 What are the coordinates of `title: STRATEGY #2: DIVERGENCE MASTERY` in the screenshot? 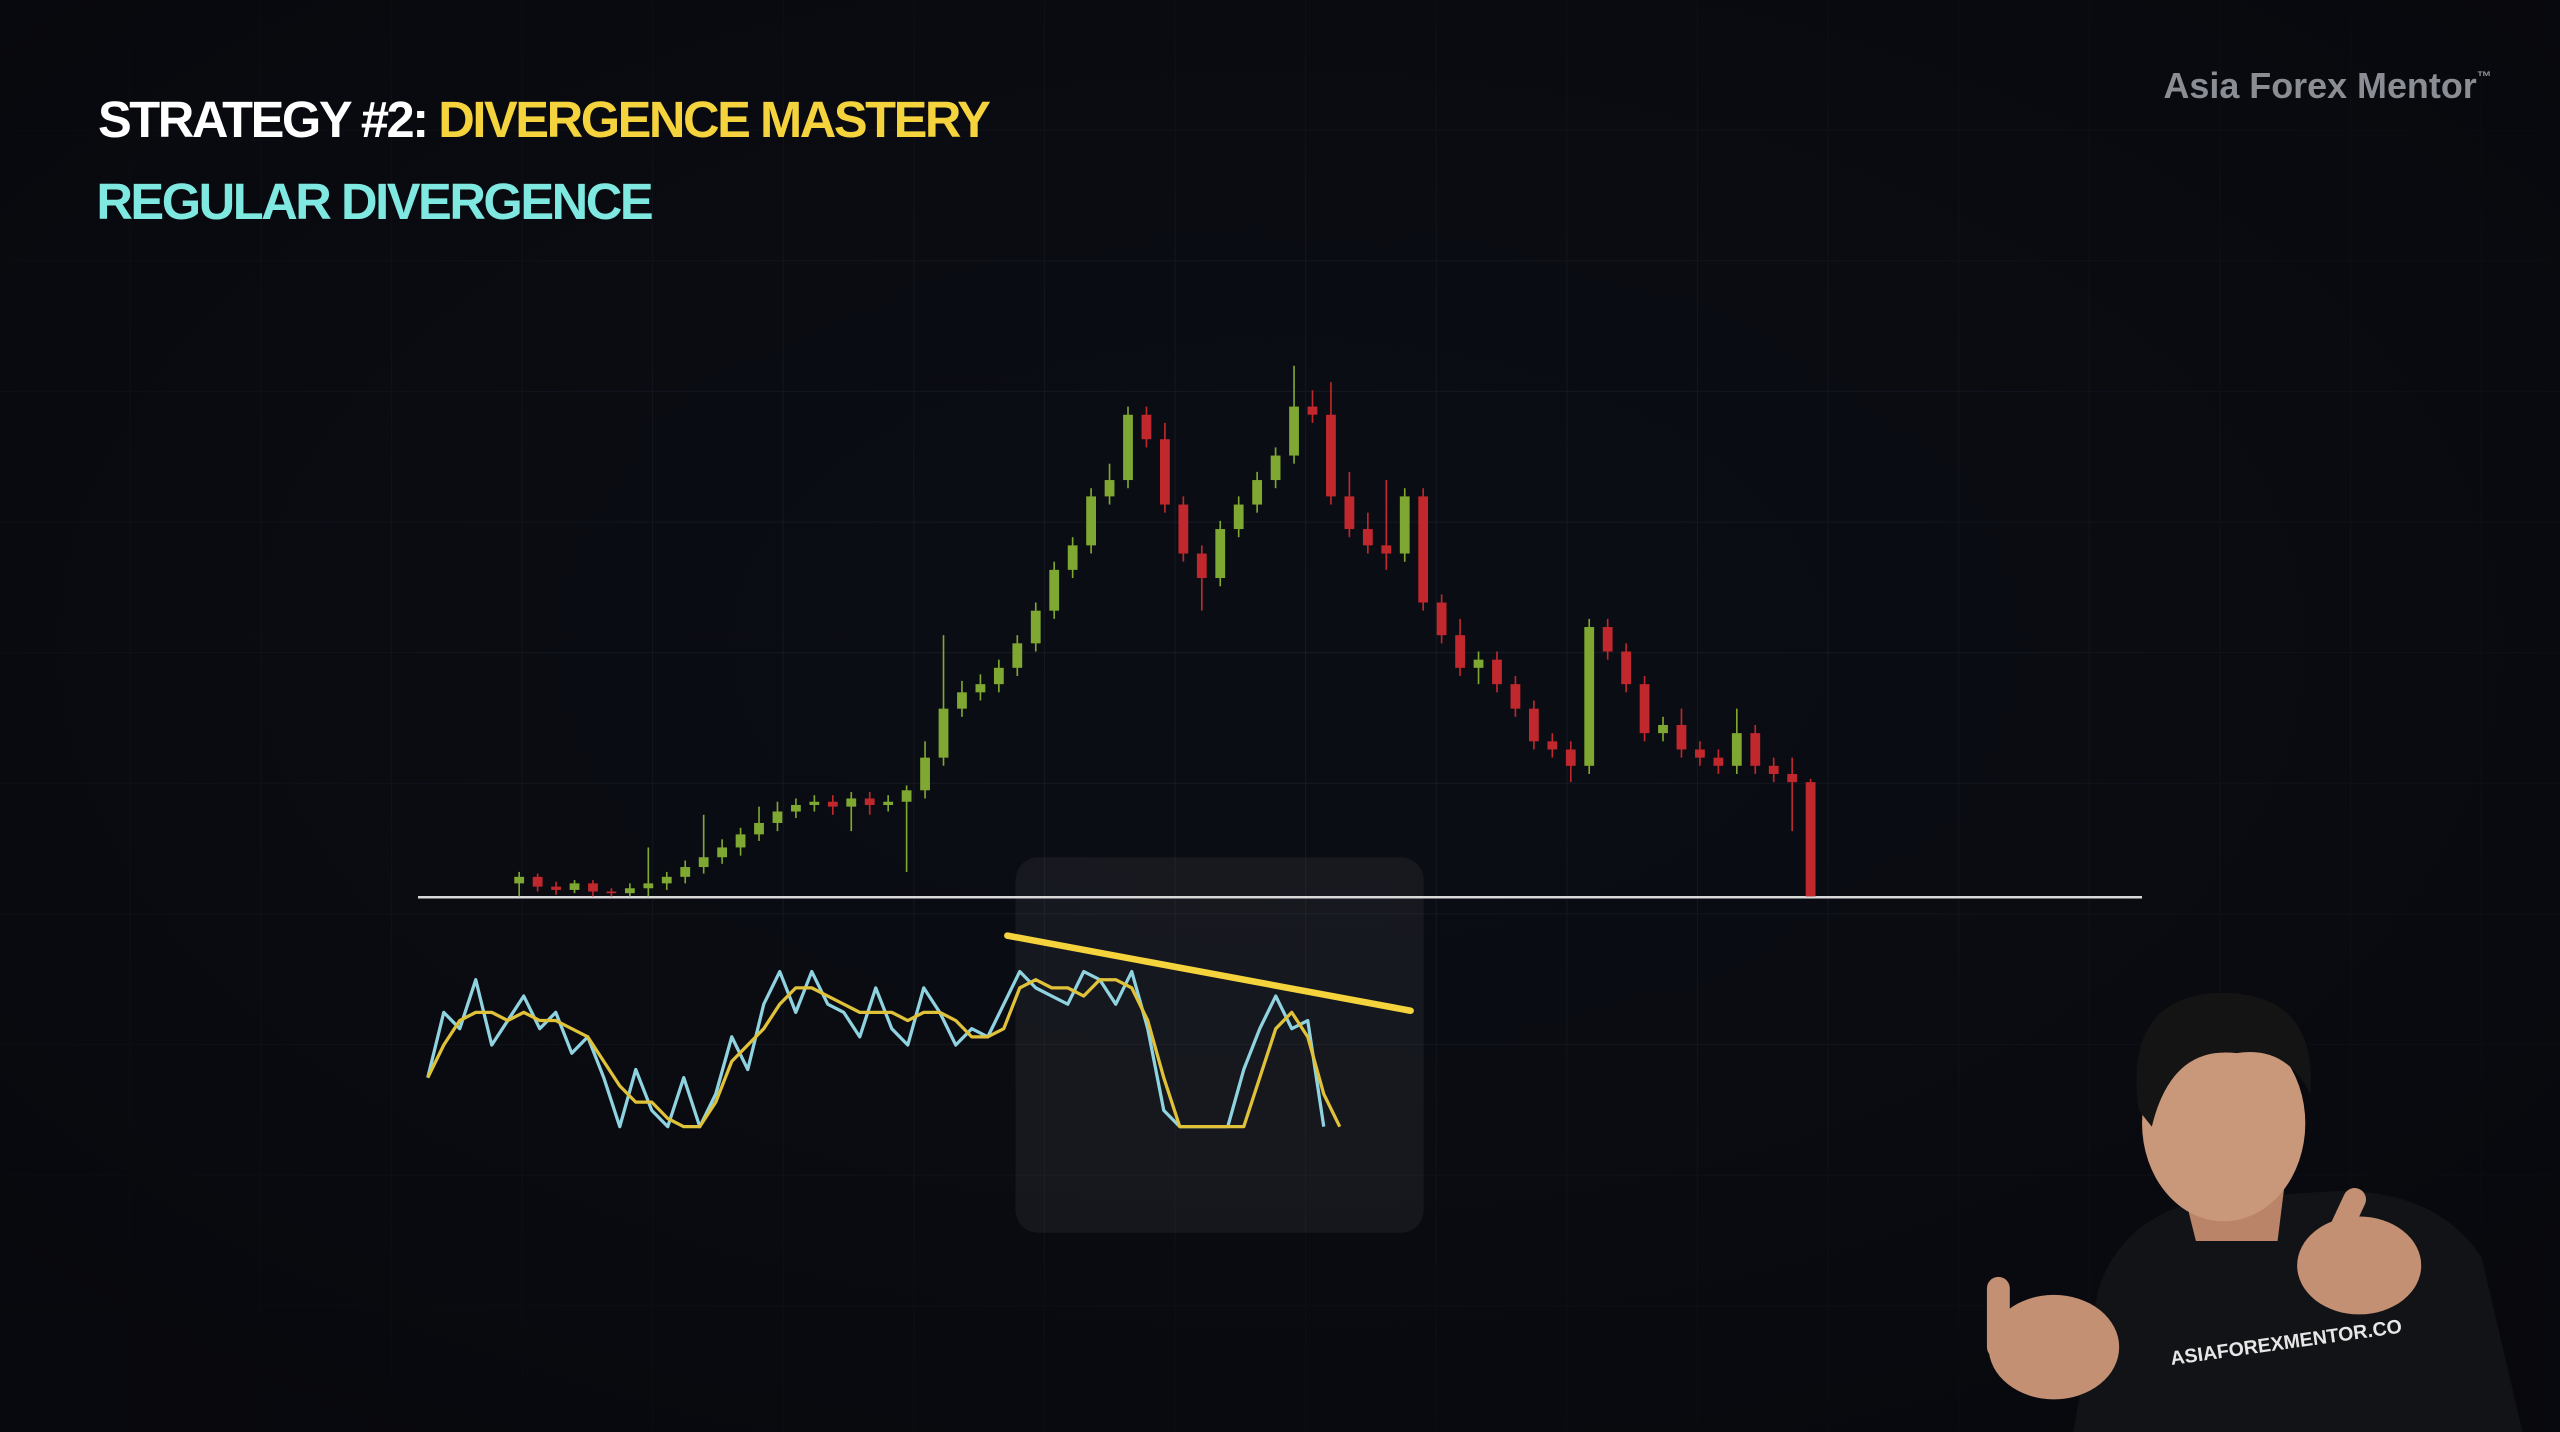 It's located at (544, 119).